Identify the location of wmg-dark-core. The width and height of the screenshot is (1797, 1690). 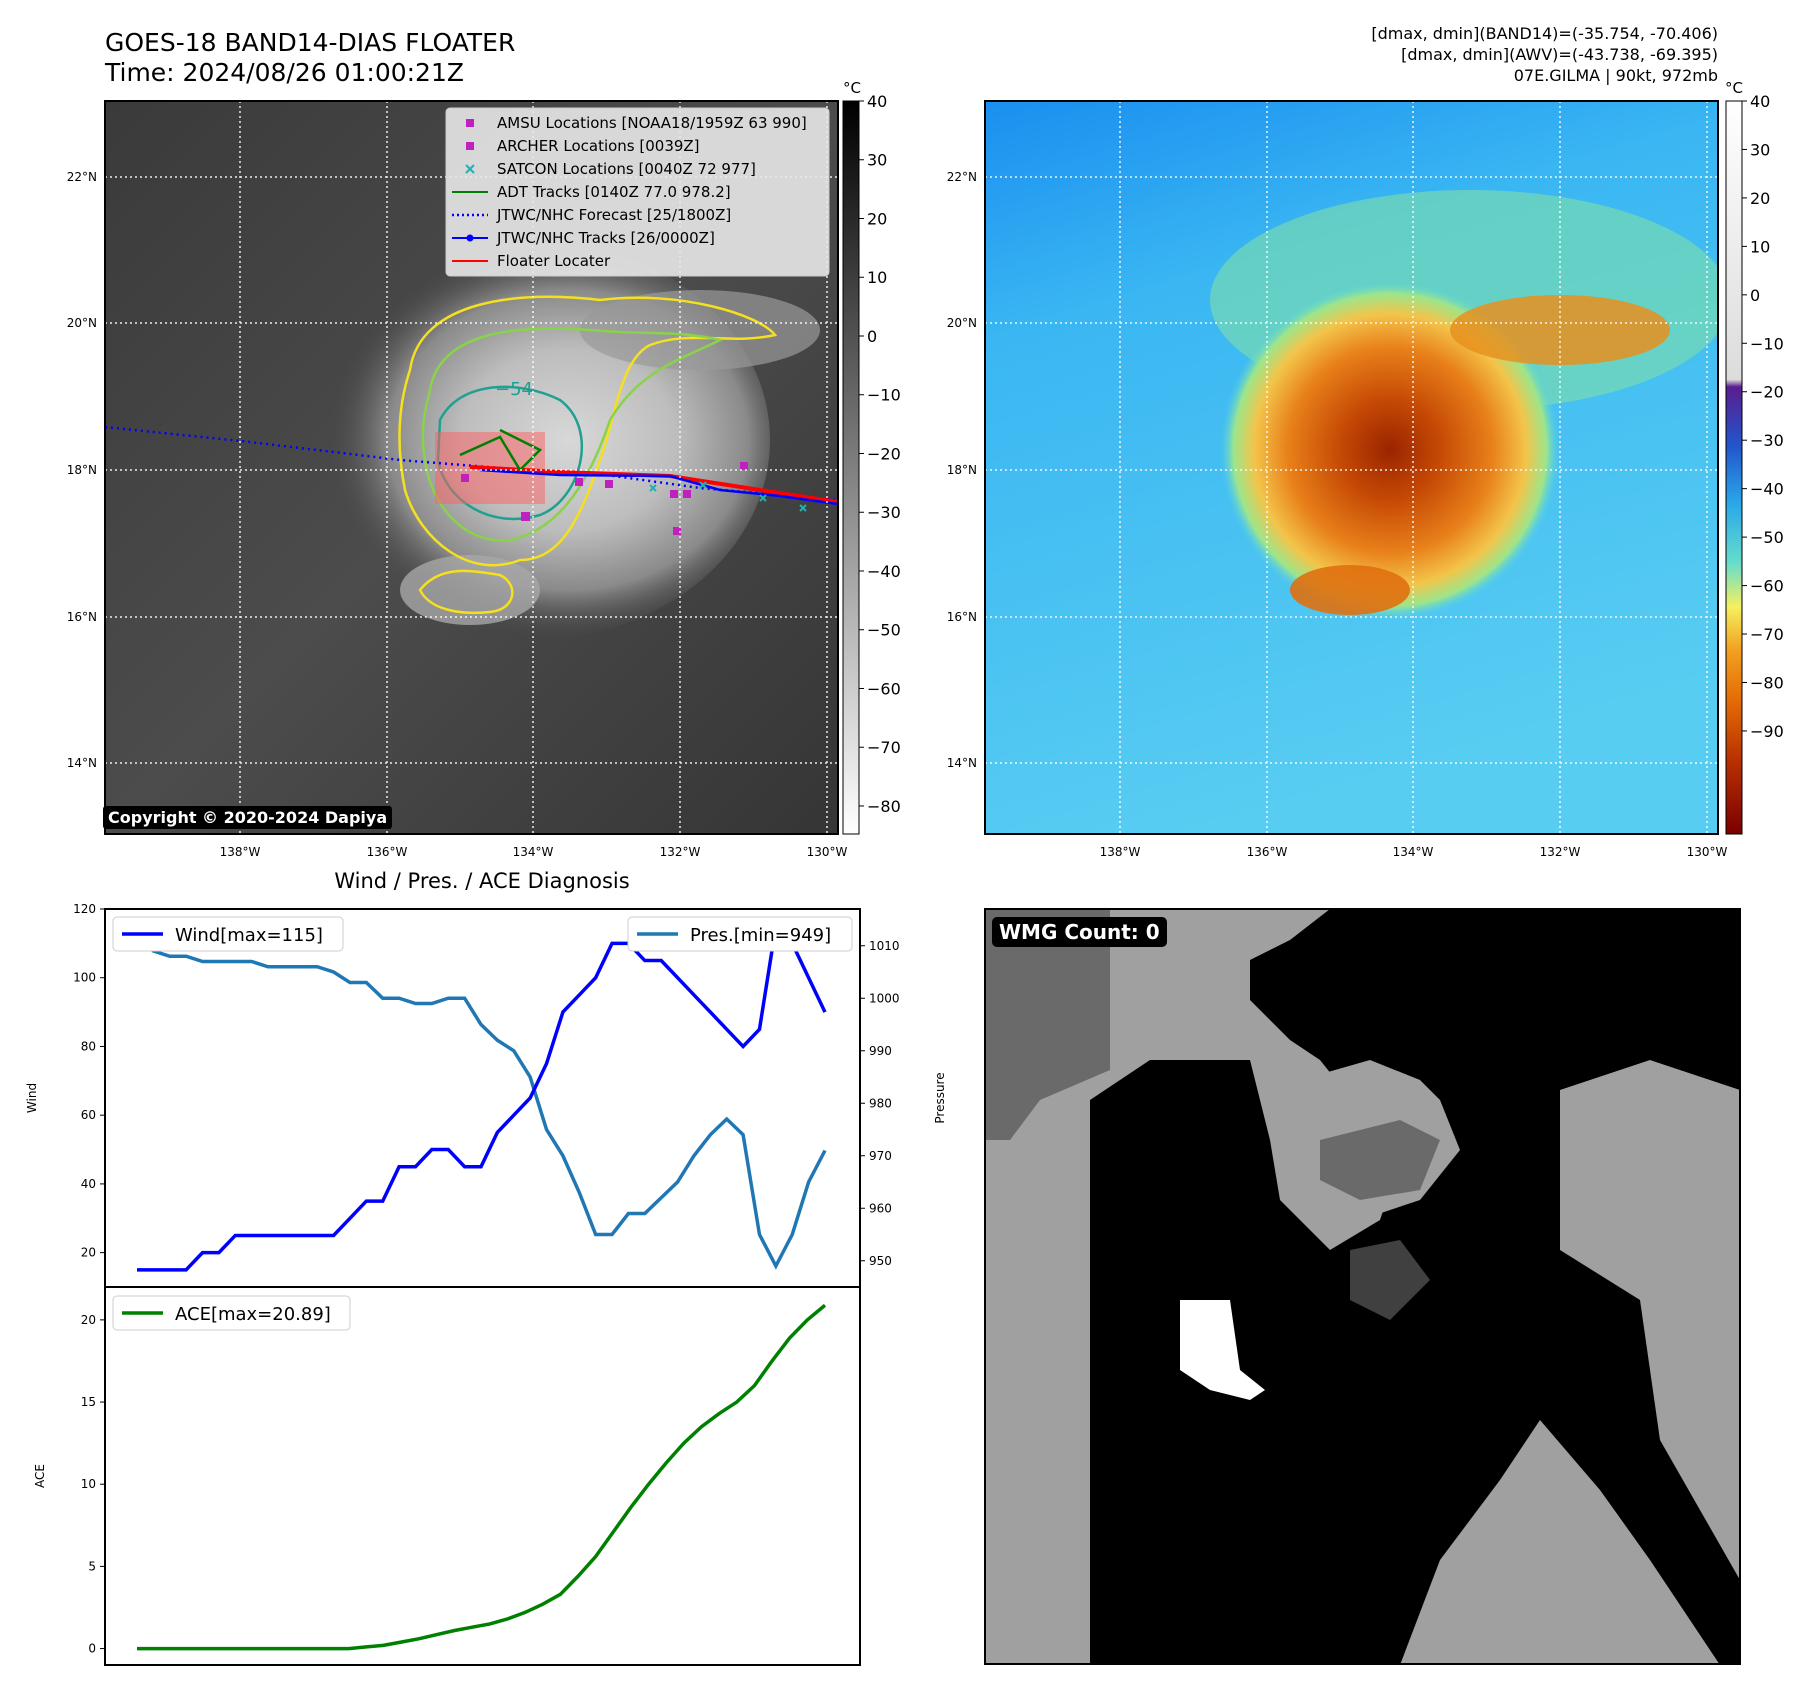
(1380, 1160).